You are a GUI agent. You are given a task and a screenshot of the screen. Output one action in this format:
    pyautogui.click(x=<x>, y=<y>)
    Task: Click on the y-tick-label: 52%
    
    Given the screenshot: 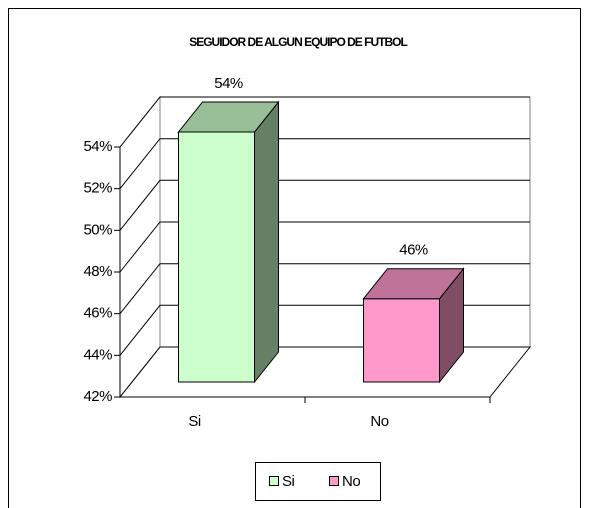 What is the action you would take?
    pyautogui.click(x=97, y=188)
    